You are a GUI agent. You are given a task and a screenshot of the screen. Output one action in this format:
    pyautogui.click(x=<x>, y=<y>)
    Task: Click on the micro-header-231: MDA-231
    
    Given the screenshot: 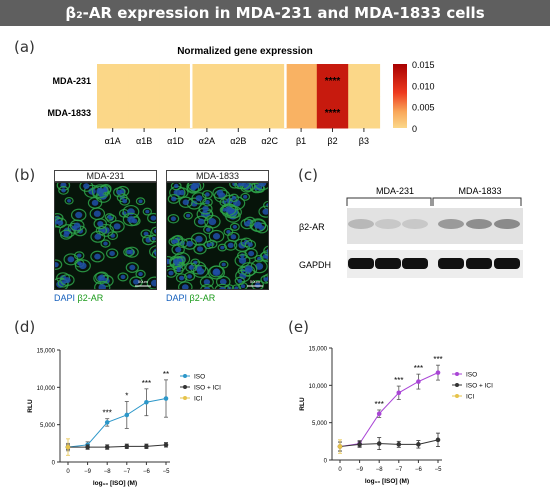 What is the action you would take?
    pyautogui.click(x=105, y=176)
    